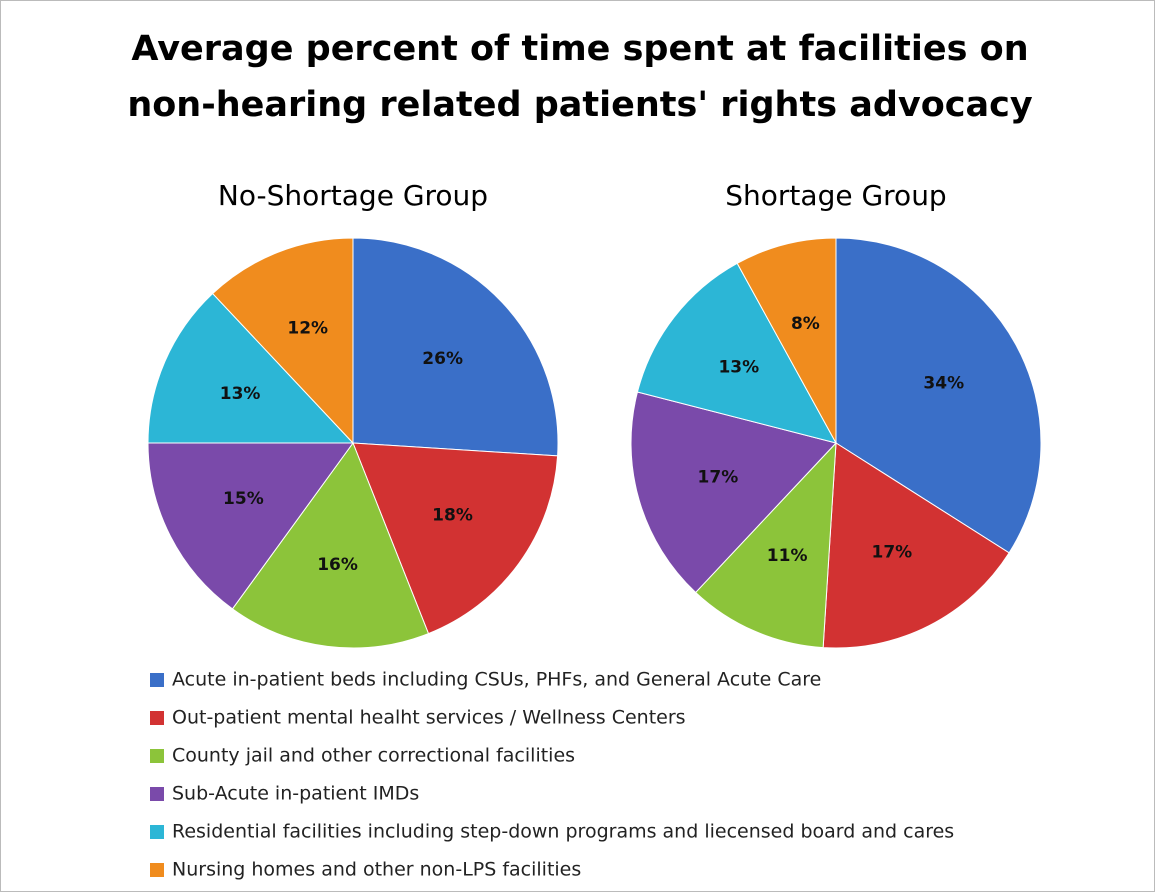 The height and width of the screenshot is (892, 1155). What do you see at coordinates (835, 195) in the screenshot?
I see `pie-title: Shortage Group` at bounding box center [835, 195].